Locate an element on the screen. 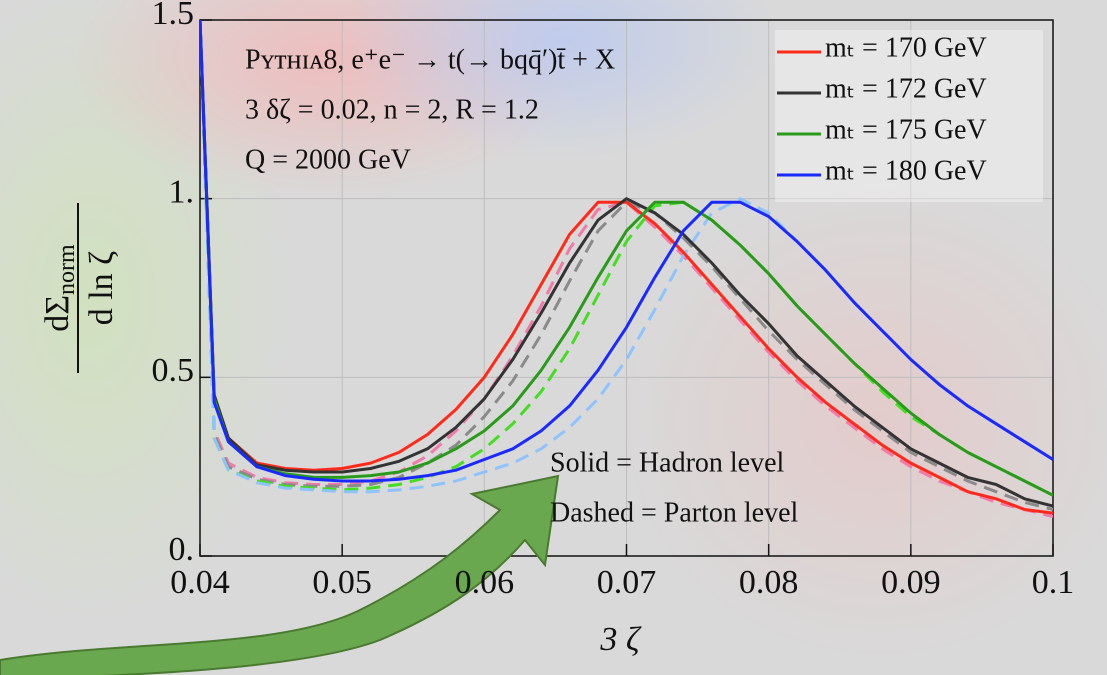 This screenshot has height=675, width=1107. legend-label: mₜ = 180 GeV is located at coordinates (906, 170).